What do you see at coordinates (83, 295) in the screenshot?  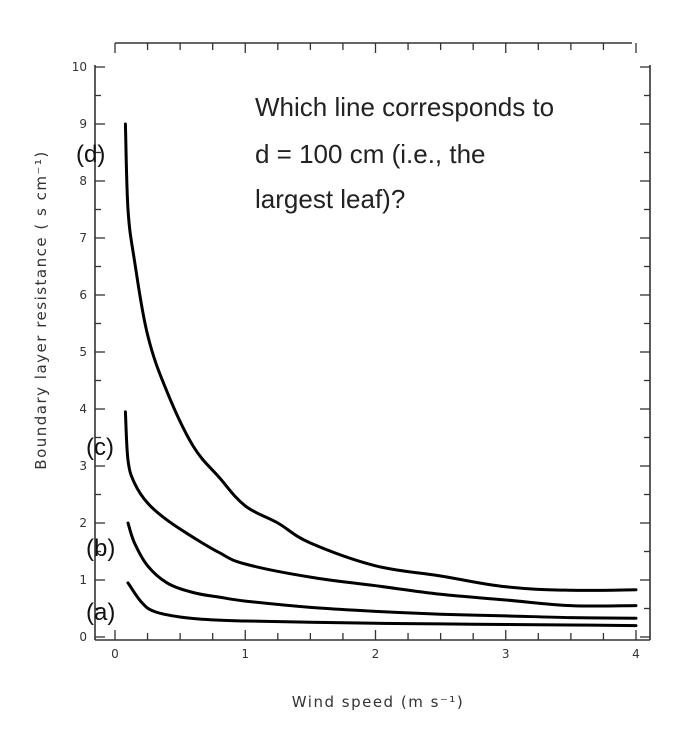 I see `y-tick-label: 6` at bounding box center [83, 295].